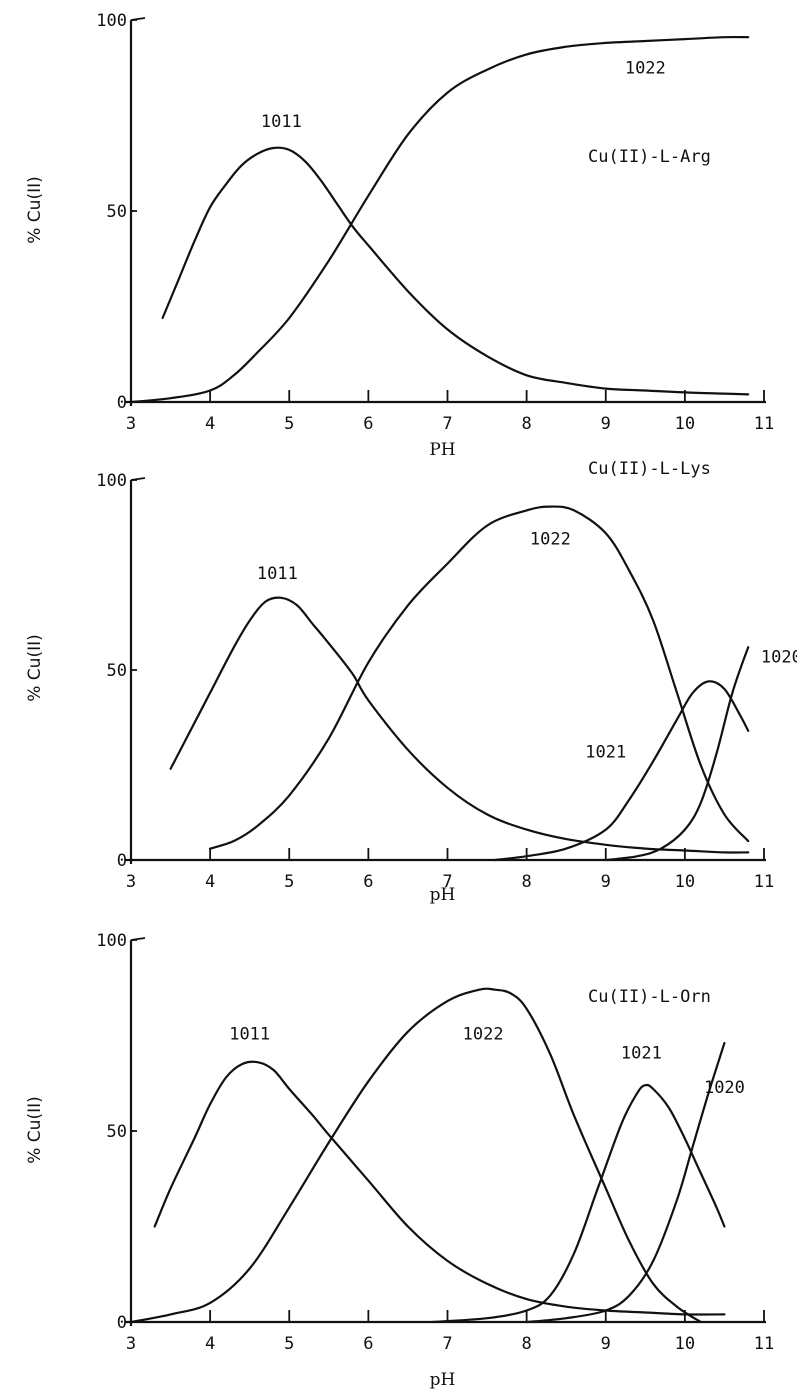  I want to click on x-axis-label: PH, so click(442, 450).